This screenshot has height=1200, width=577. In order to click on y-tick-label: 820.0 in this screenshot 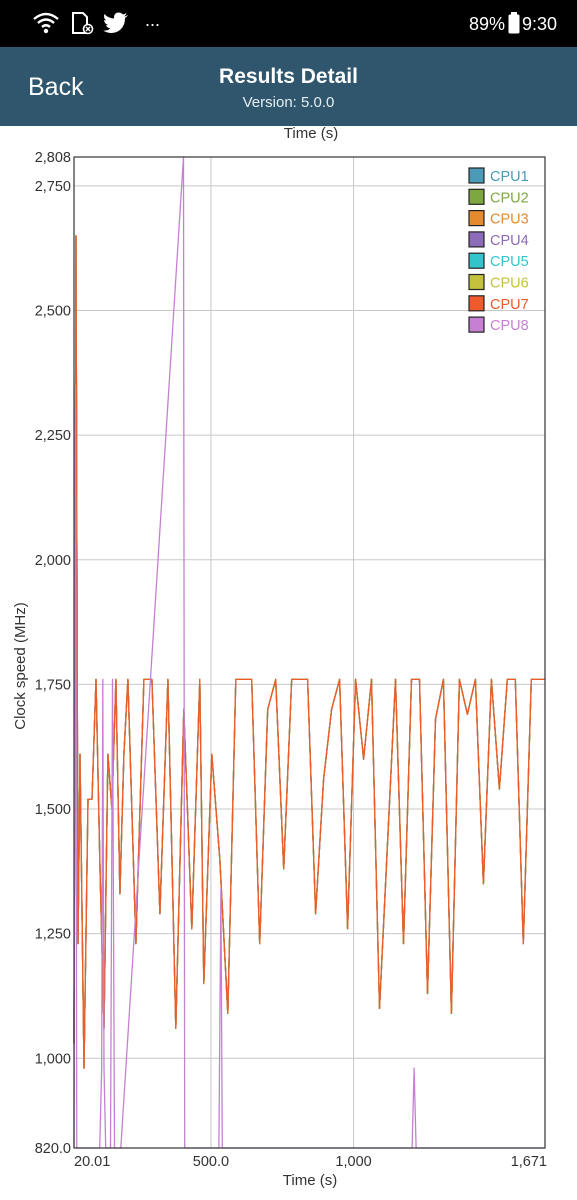, I will do `click(53, 1149)`.